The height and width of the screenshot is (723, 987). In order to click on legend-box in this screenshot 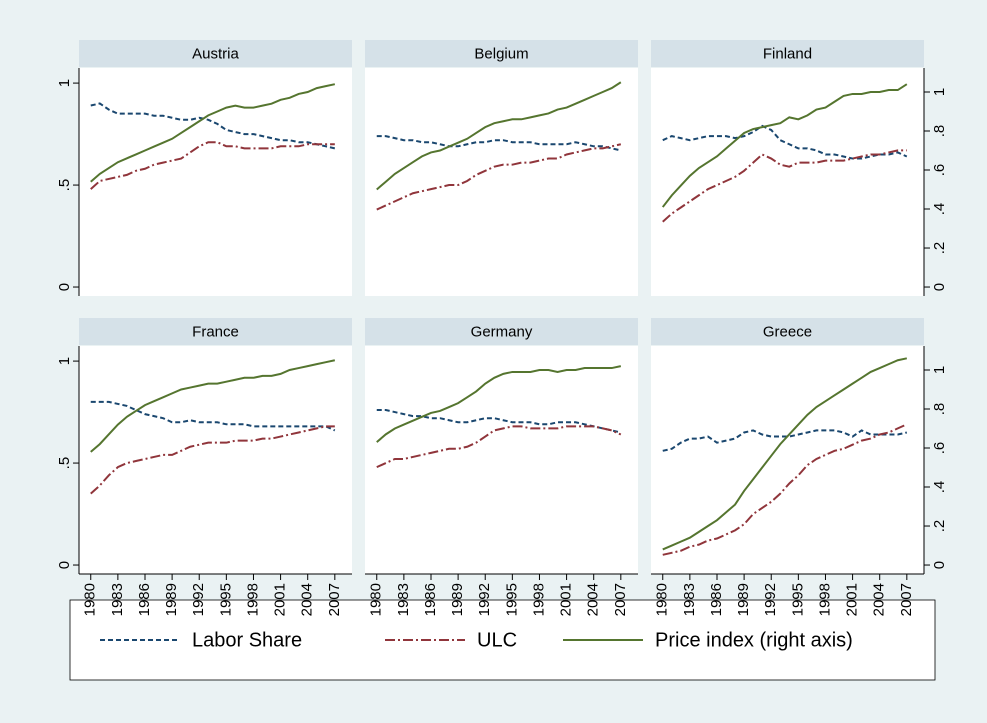, I will do `click(502, 640)`.